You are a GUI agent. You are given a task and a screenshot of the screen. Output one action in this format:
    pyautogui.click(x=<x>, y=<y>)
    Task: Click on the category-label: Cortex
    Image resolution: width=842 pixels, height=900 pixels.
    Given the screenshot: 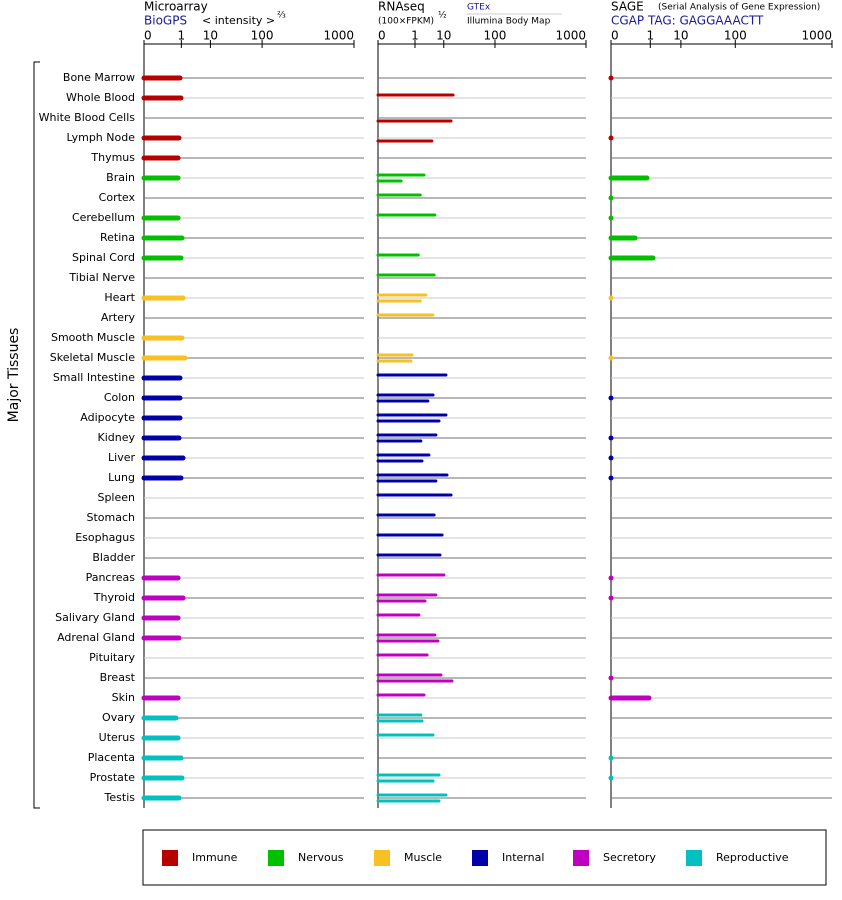 What is the action you would take?
    pyautogui.click(x=117, y=197)
    